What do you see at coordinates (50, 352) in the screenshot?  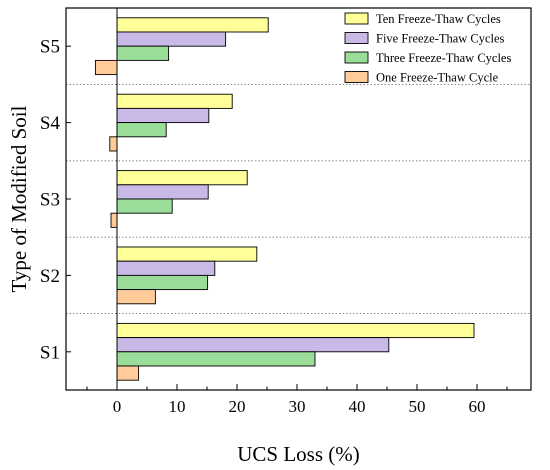 I see `y-category-label: S1` at bounding box center [50, 352].